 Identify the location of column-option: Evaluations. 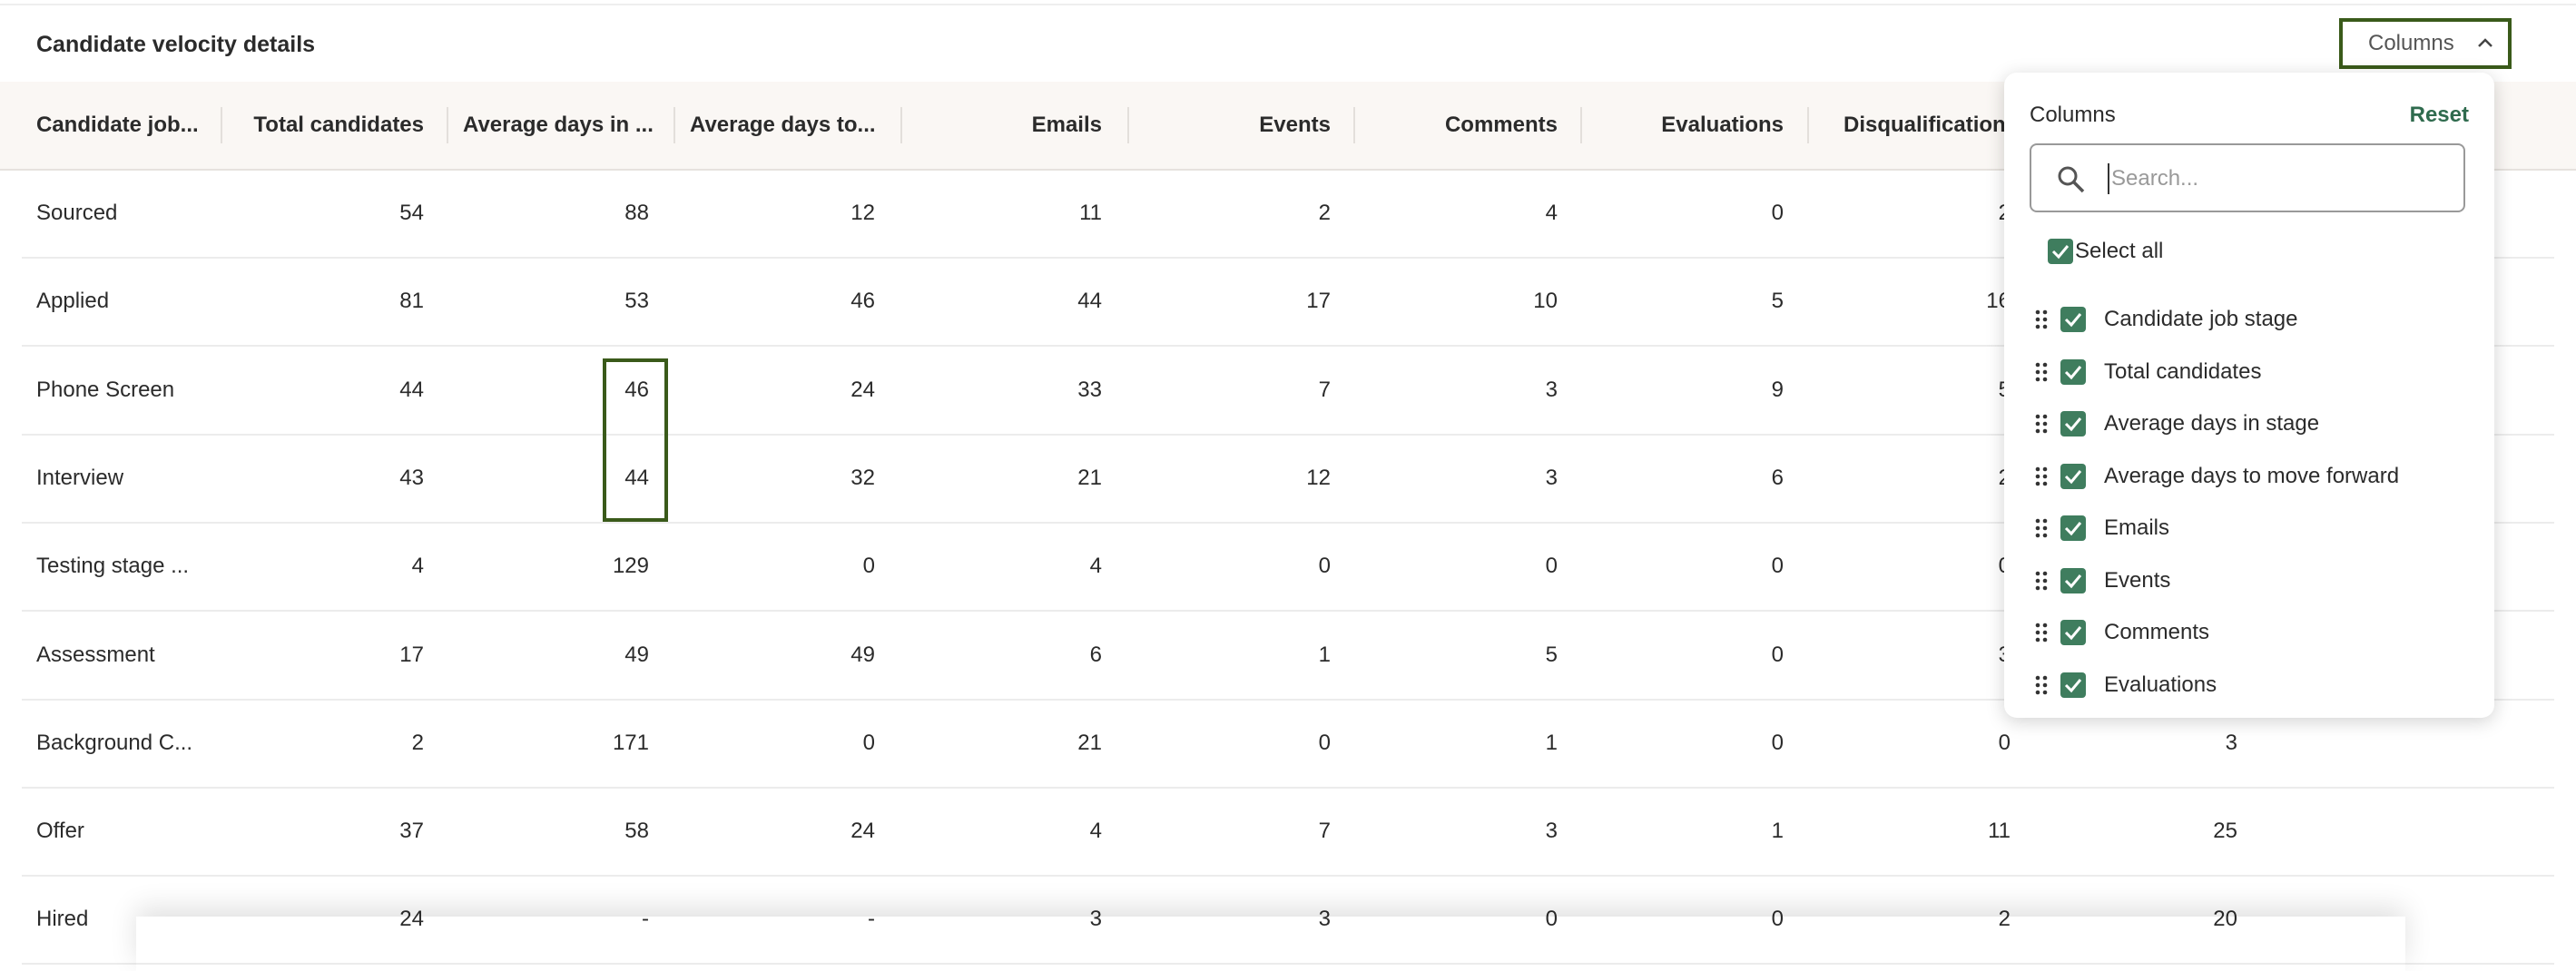
(2160, 684).